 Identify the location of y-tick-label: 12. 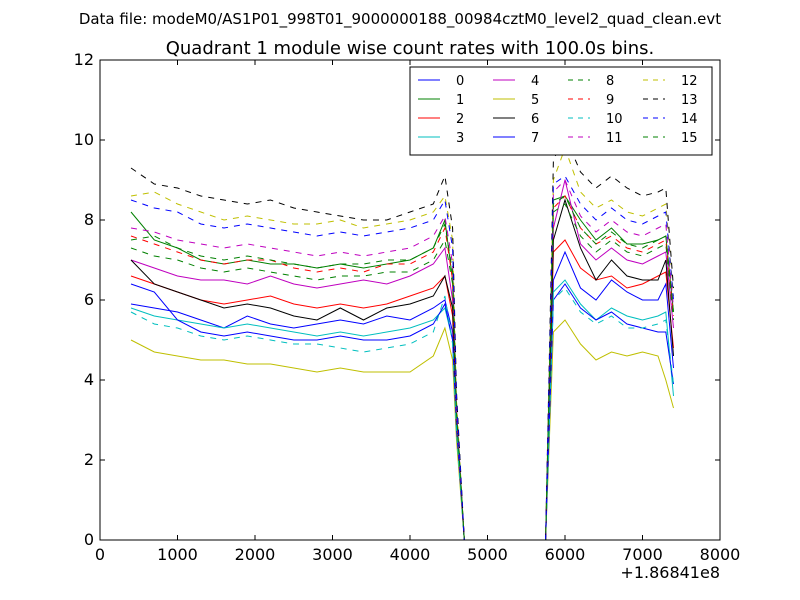
(84, 59).